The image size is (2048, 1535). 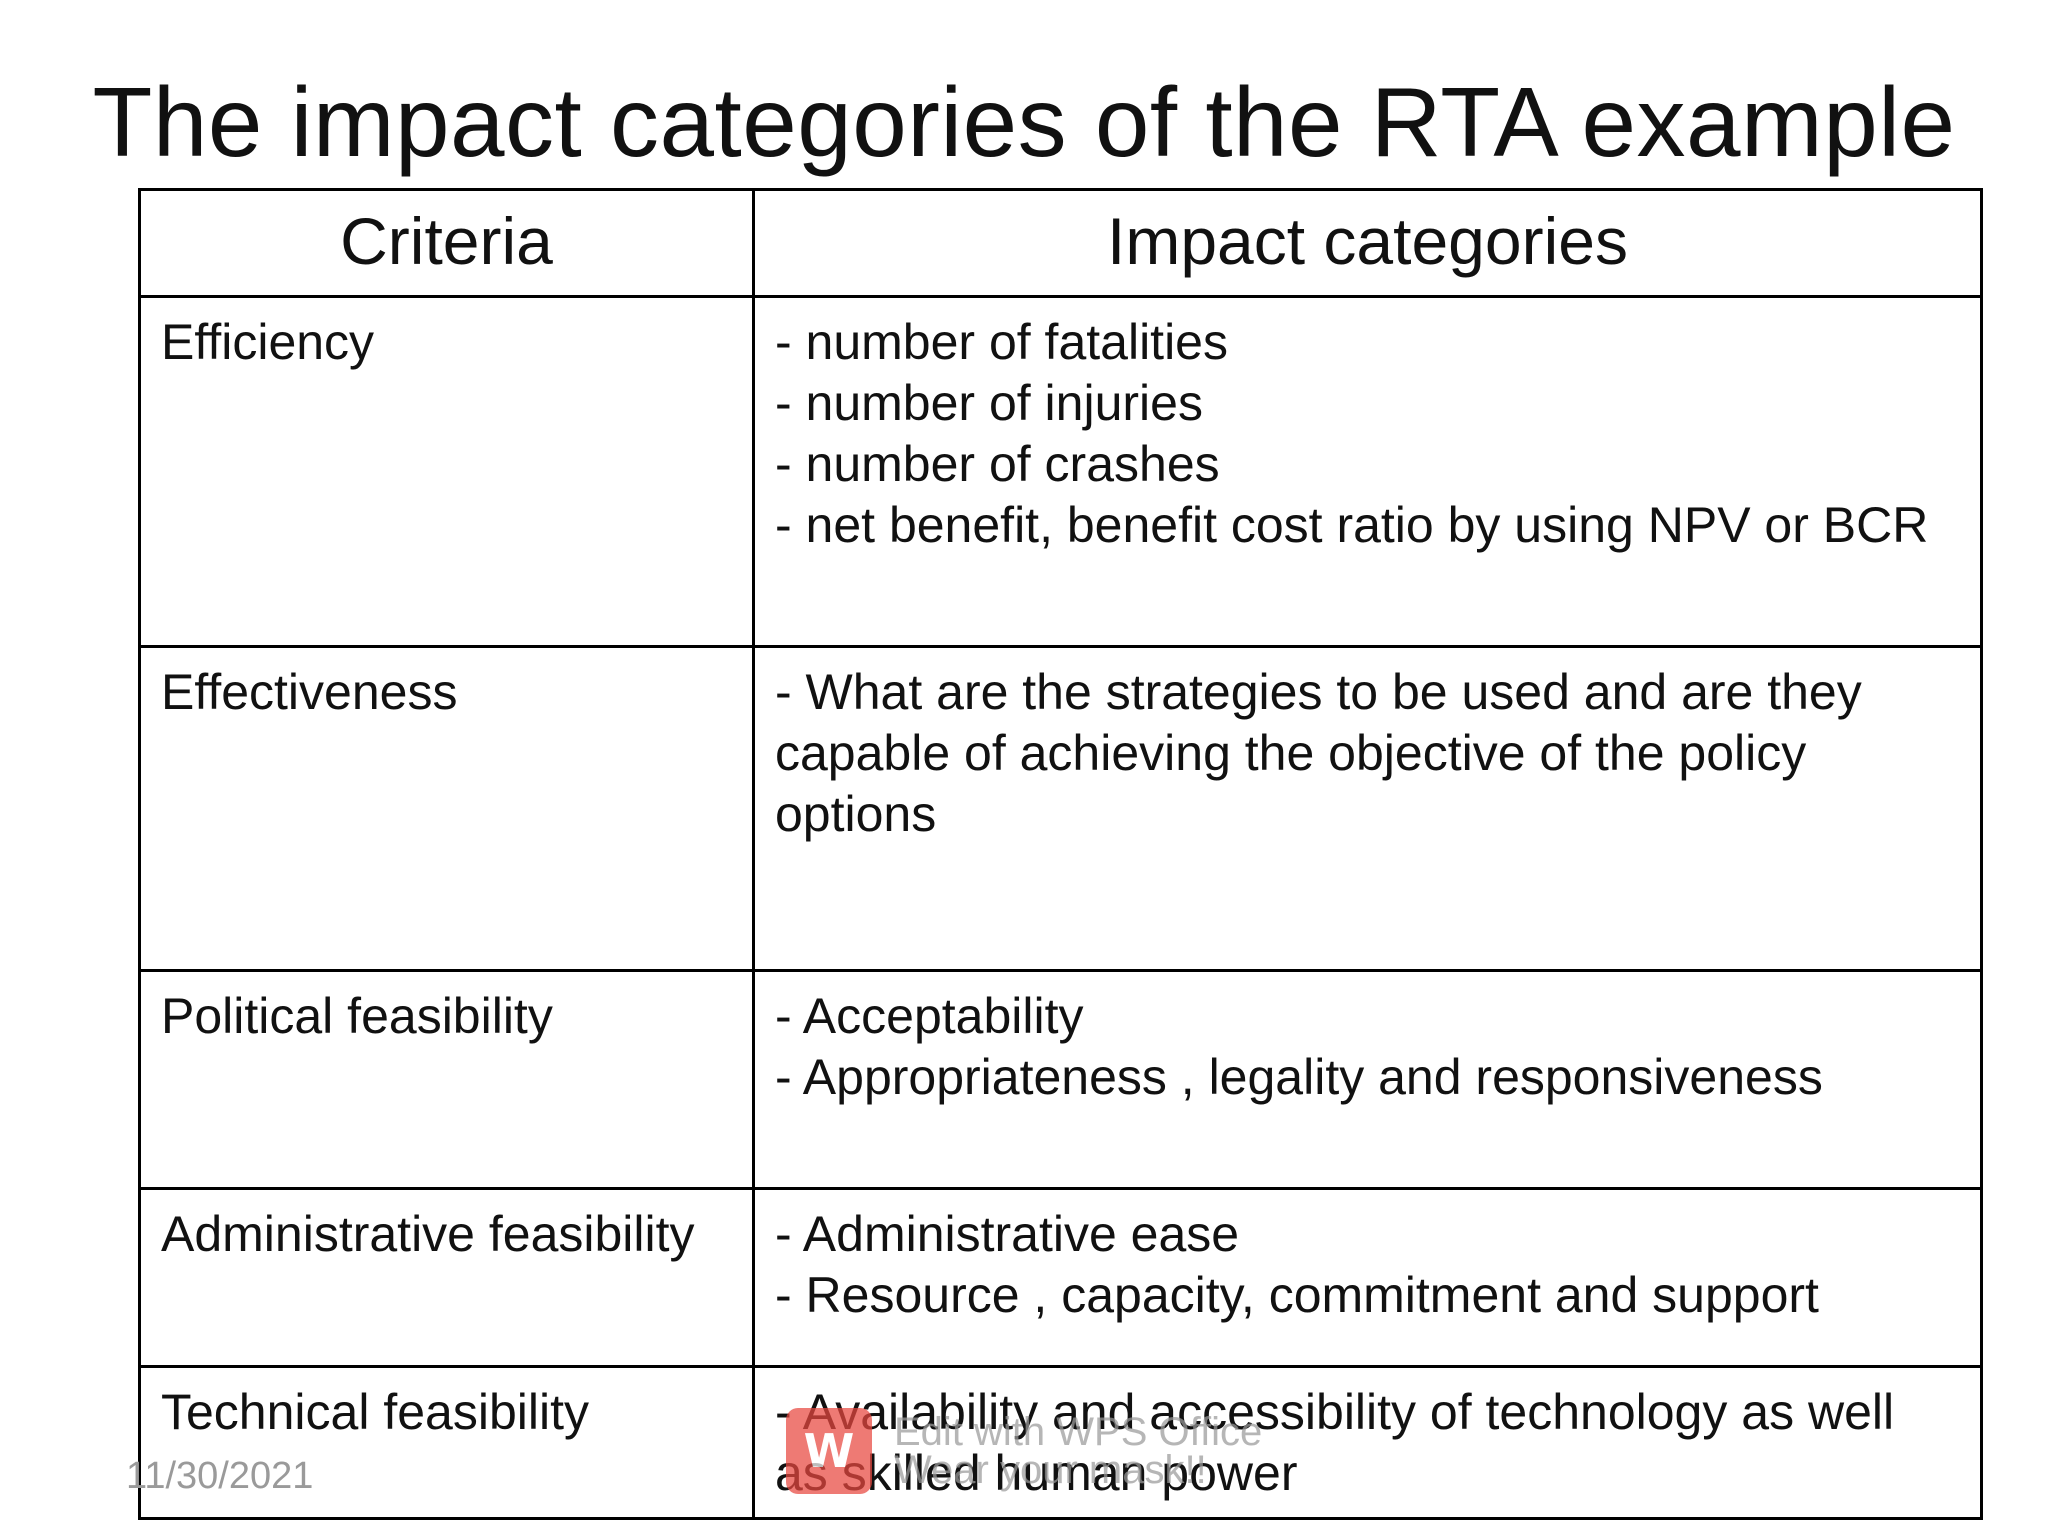 What do you see at coordinates (446, 1079) in the screenshot?
I see `criteria-cell: Political feasibility` at bounding box center [446, 1079].